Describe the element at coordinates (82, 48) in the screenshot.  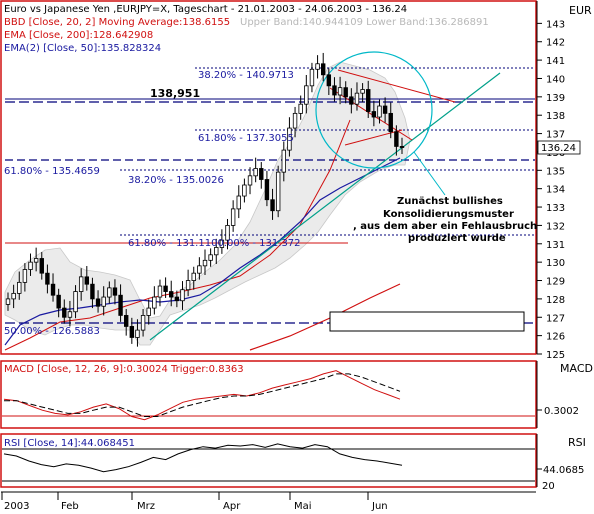
I see `legend-ema50: EMA(2) [Close, 50]:135.828324` at that location.